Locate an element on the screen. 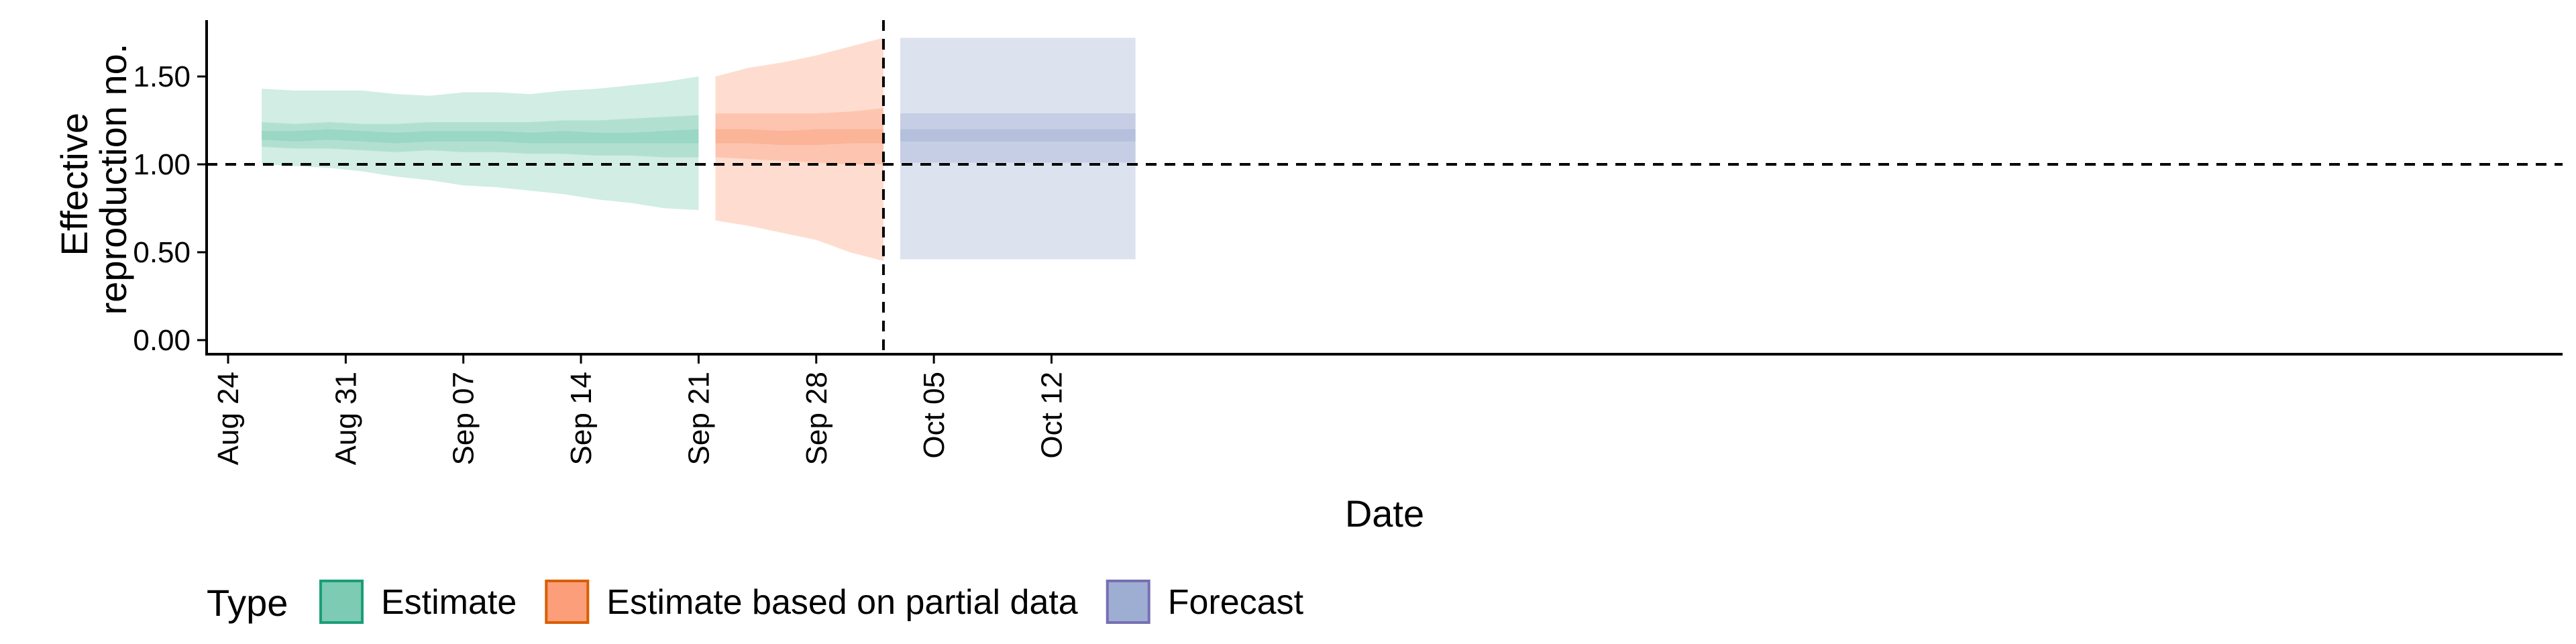 Image resolution: width=2576 pixels, height=644 pixels. x-axis-title: Date is located at coordinates (1384, 513).